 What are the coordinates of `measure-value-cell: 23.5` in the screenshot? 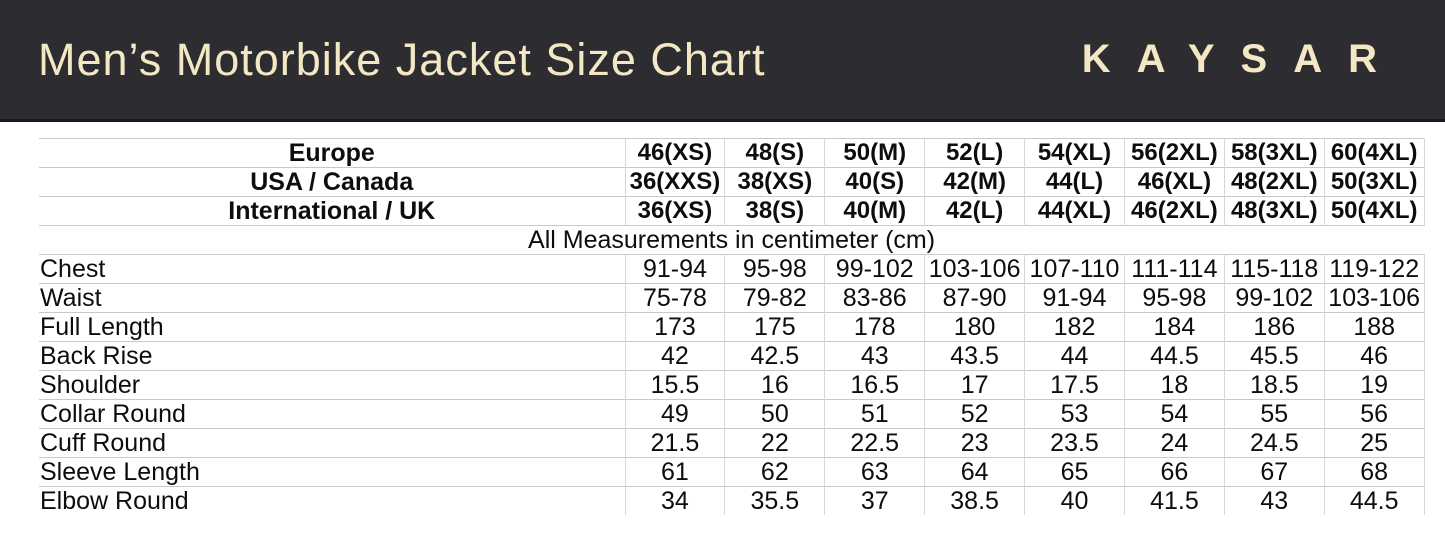 It's located at (1074, 443).